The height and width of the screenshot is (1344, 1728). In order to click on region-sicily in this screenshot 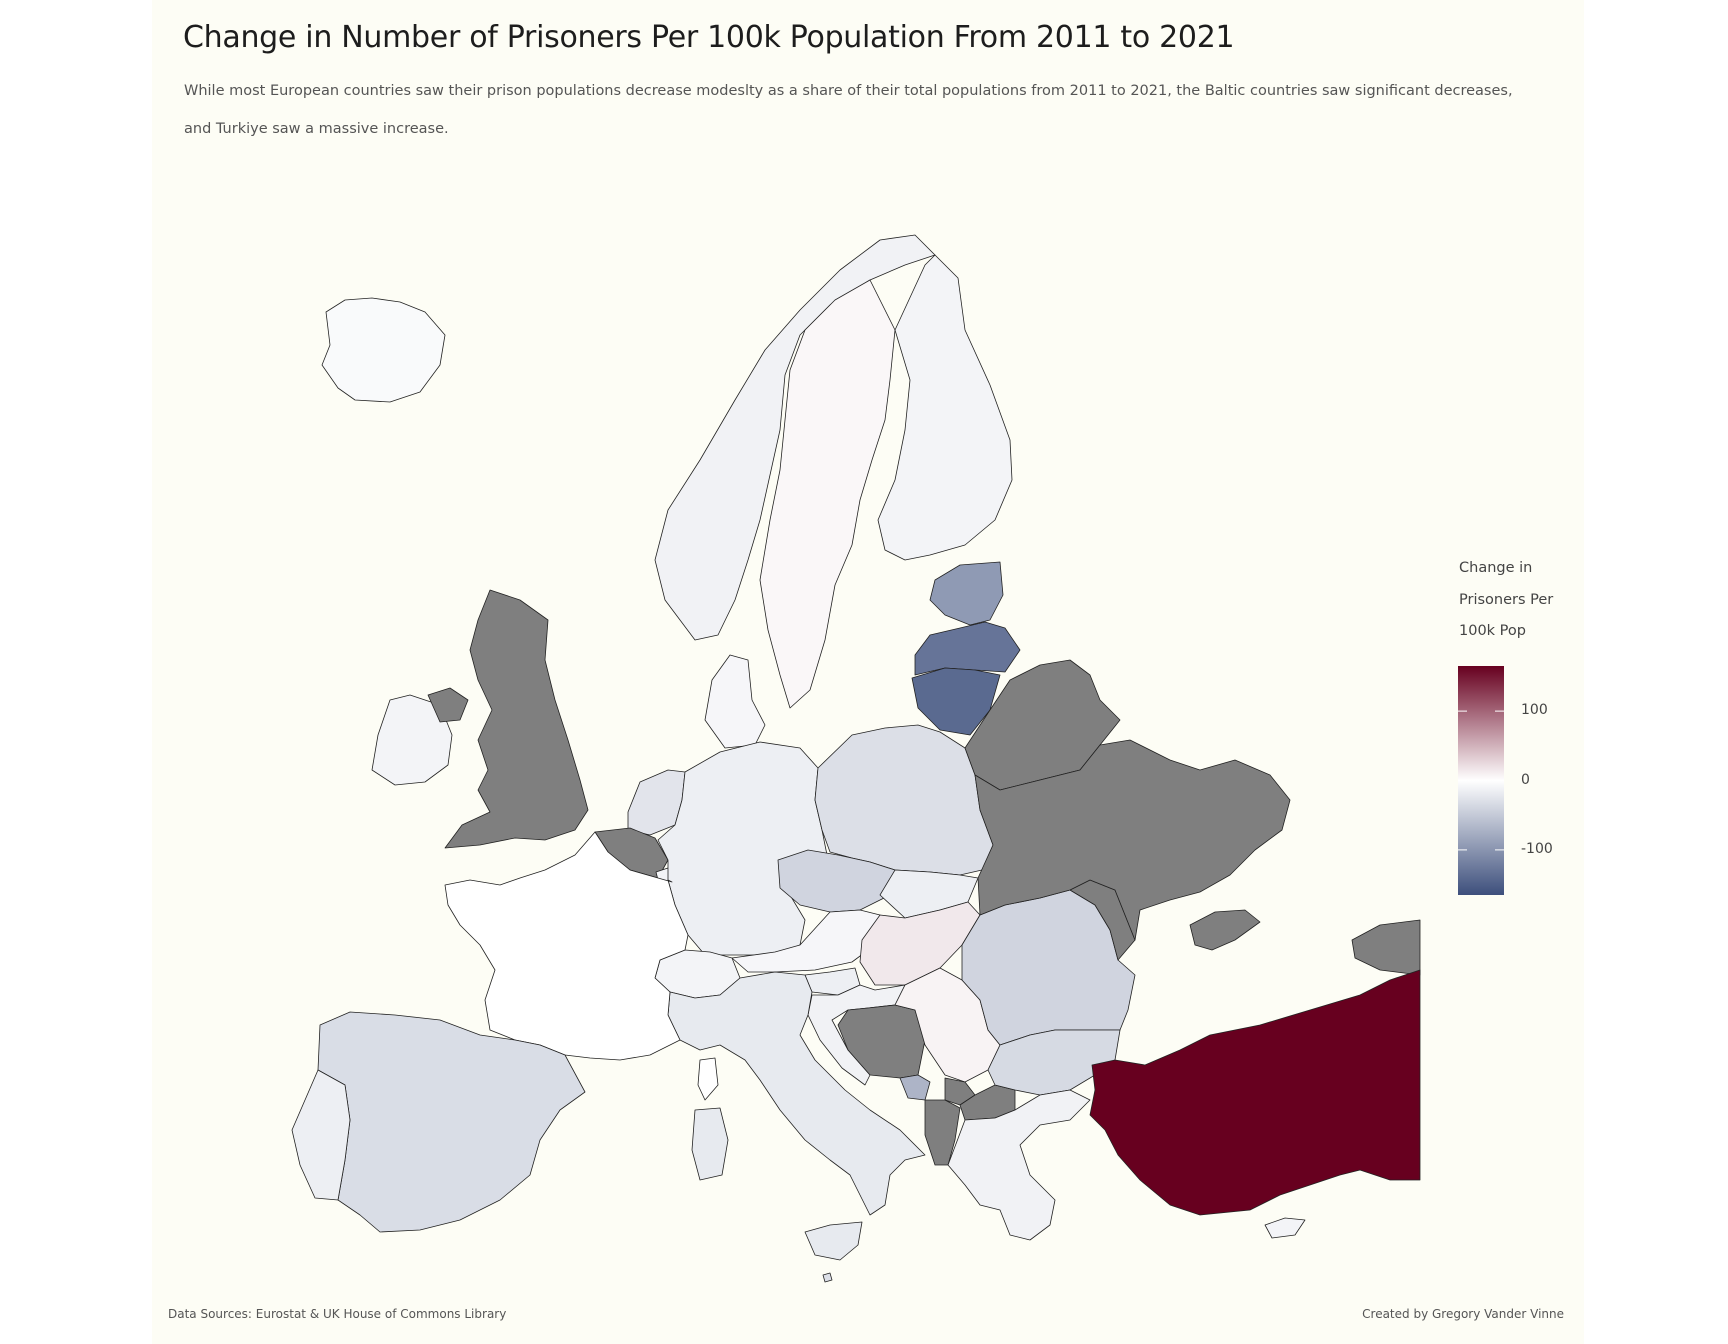, I will do `click(833, 1241)`.